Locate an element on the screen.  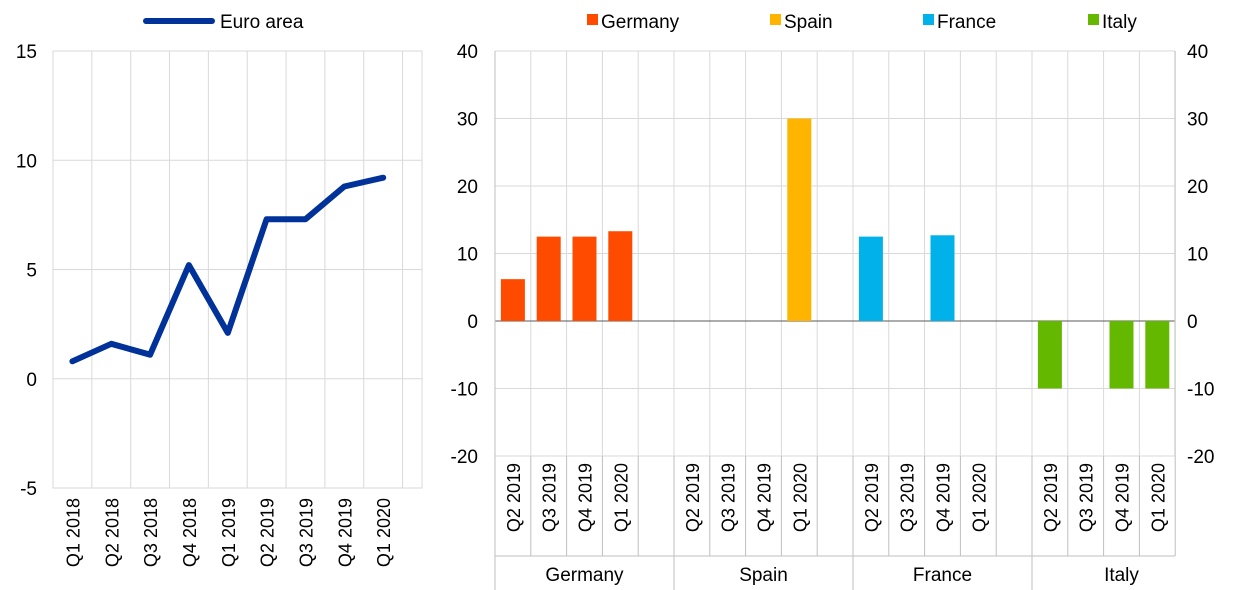
bar-italy-q2-2019 is located at coordinates (1049, 355).